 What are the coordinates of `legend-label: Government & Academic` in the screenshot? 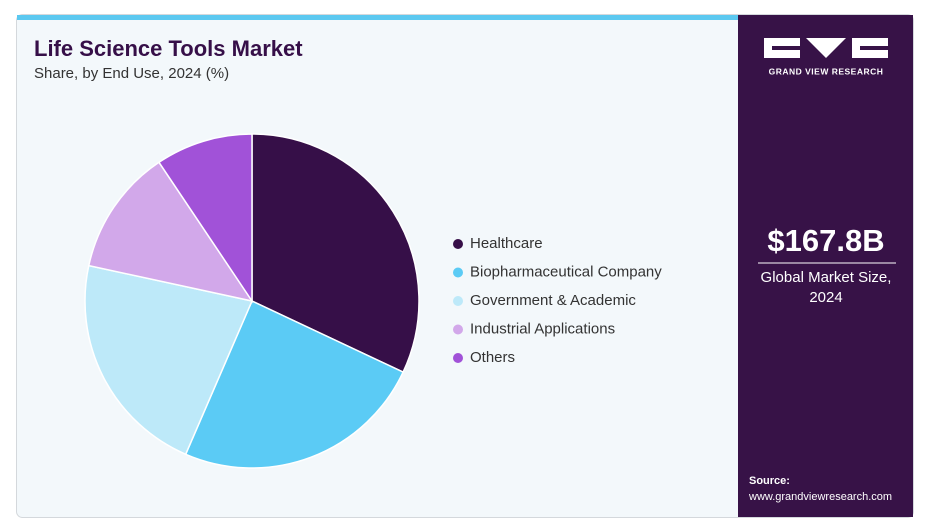 It's located at (553, 300).